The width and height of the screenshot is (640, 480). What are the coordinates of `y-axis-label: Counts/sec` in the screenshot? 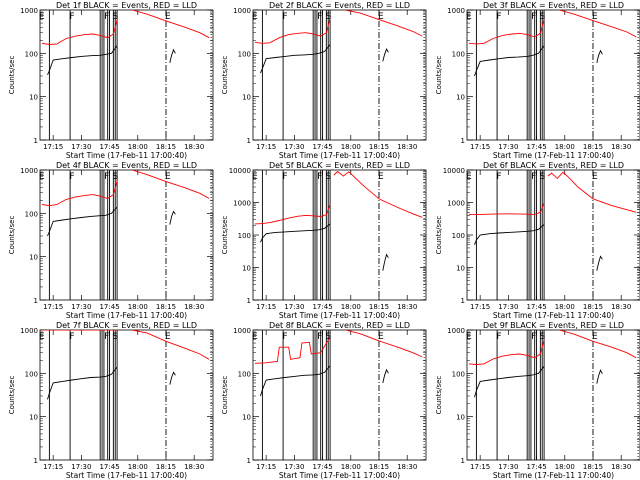 It's located at (225, 395).